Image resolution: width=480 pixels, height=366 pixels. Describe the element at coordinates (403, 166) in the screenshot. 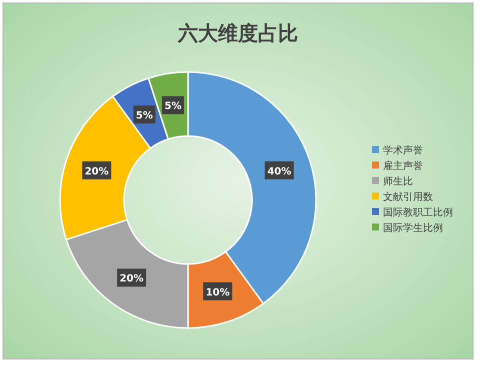

I see `legend-label: 雇主声誉` at that location.